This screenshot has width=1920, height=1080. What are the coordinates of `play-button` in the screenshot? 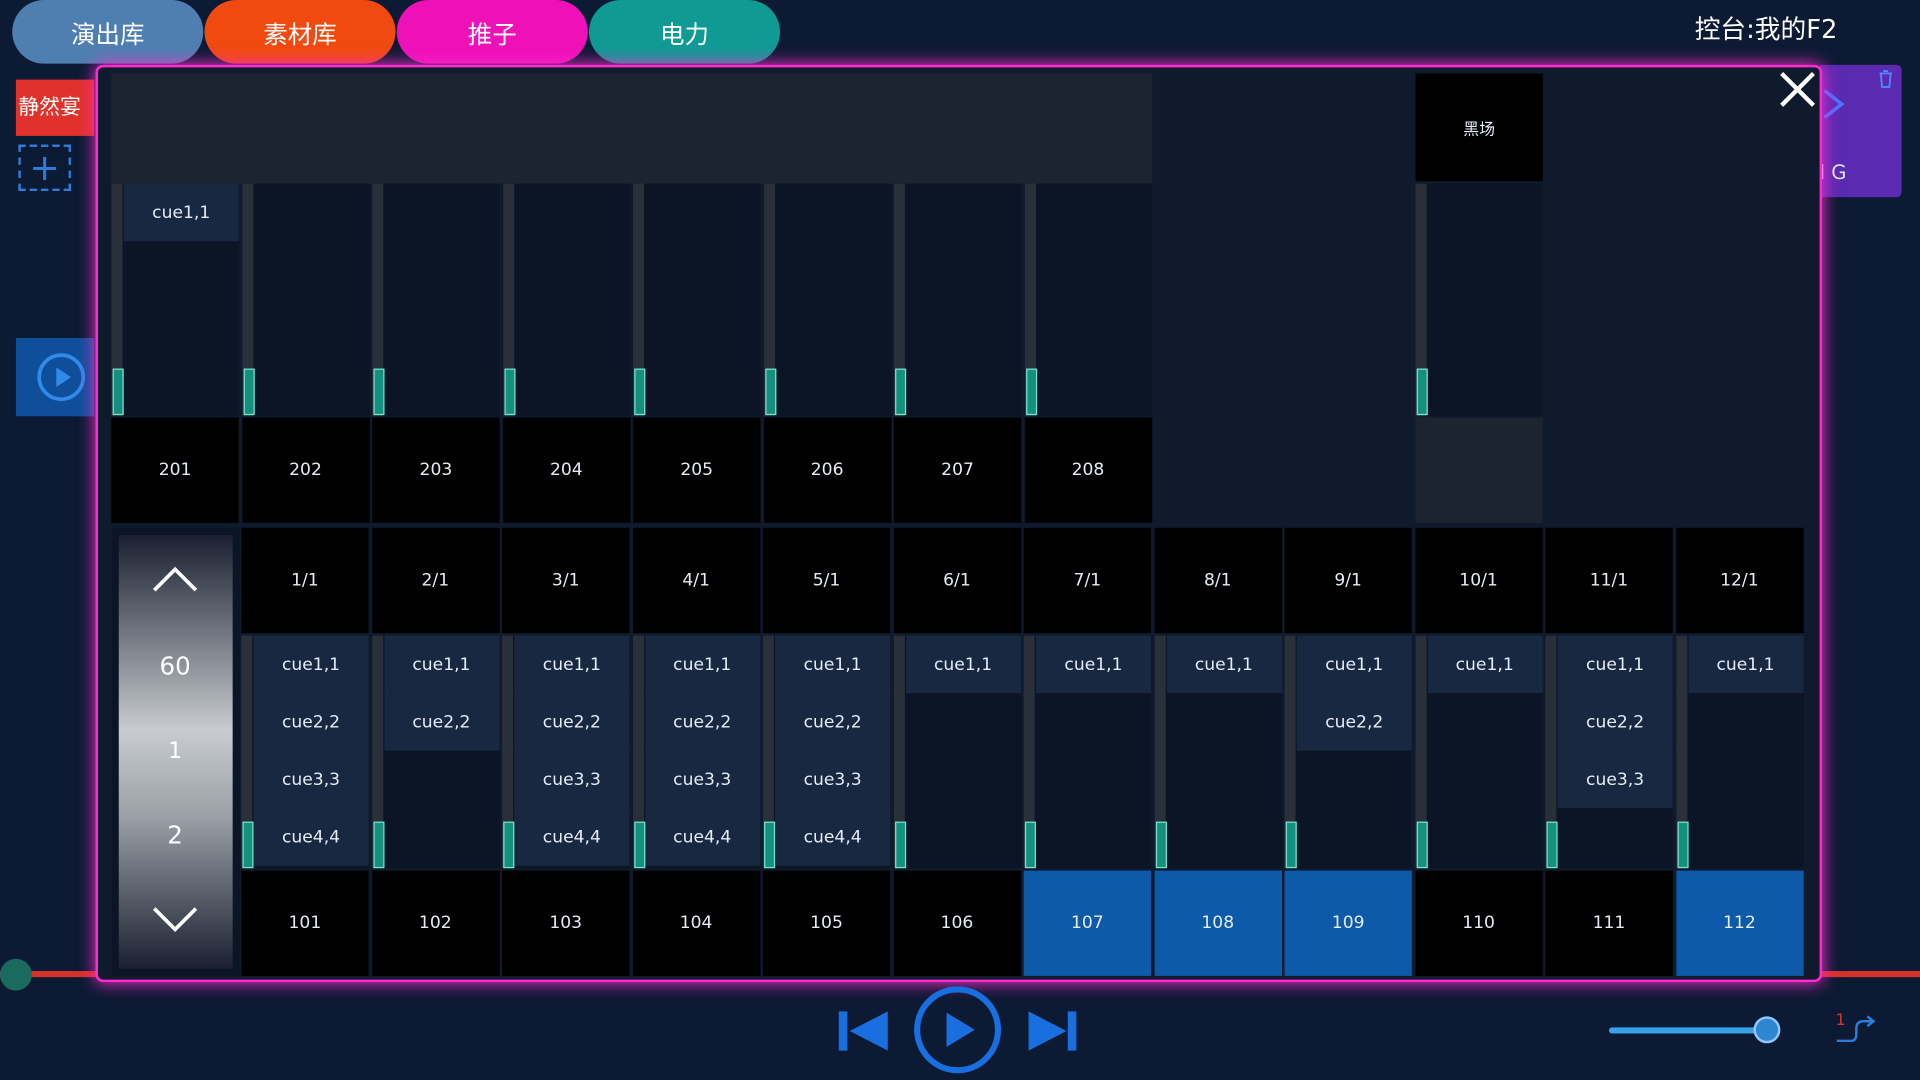 It's located at (958, 1030).